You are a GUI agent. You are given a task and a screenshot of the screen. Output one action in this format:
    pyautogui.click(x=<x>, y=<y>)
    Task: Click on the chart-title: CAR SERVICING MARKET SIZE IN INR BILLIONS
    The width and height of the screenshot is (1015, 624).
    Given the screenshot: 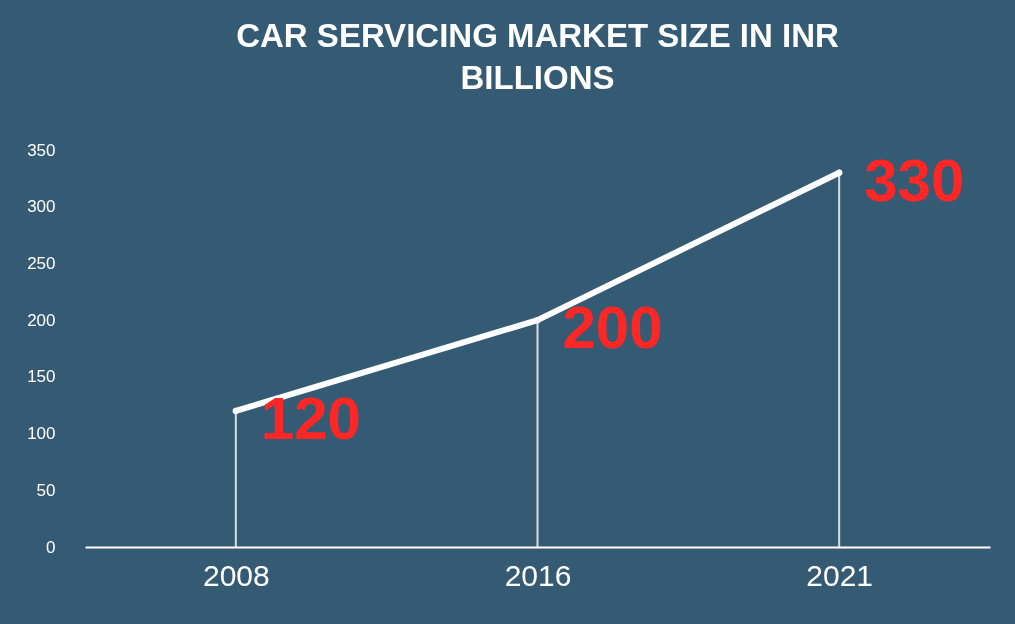 What is the action you would take?
    pyautogui.click(x=537, y=56)
    